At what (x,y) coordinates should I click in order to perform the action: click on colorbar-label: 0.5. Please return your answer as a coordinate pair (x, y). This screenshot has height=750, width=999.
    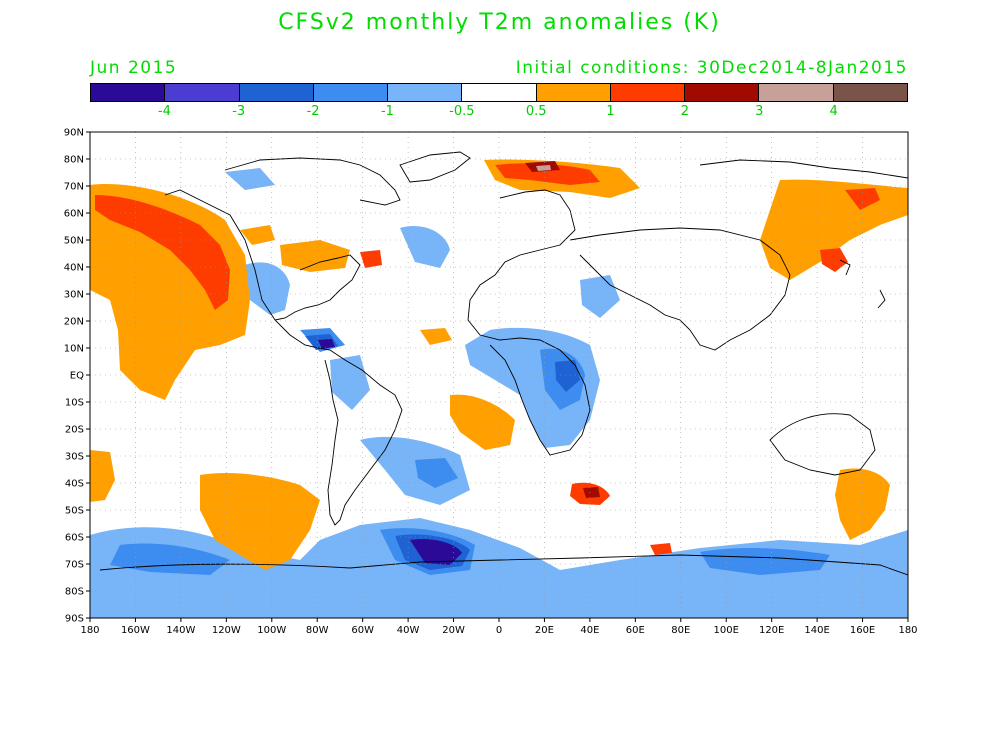
    Looking at the image, I should click on (536, 111).